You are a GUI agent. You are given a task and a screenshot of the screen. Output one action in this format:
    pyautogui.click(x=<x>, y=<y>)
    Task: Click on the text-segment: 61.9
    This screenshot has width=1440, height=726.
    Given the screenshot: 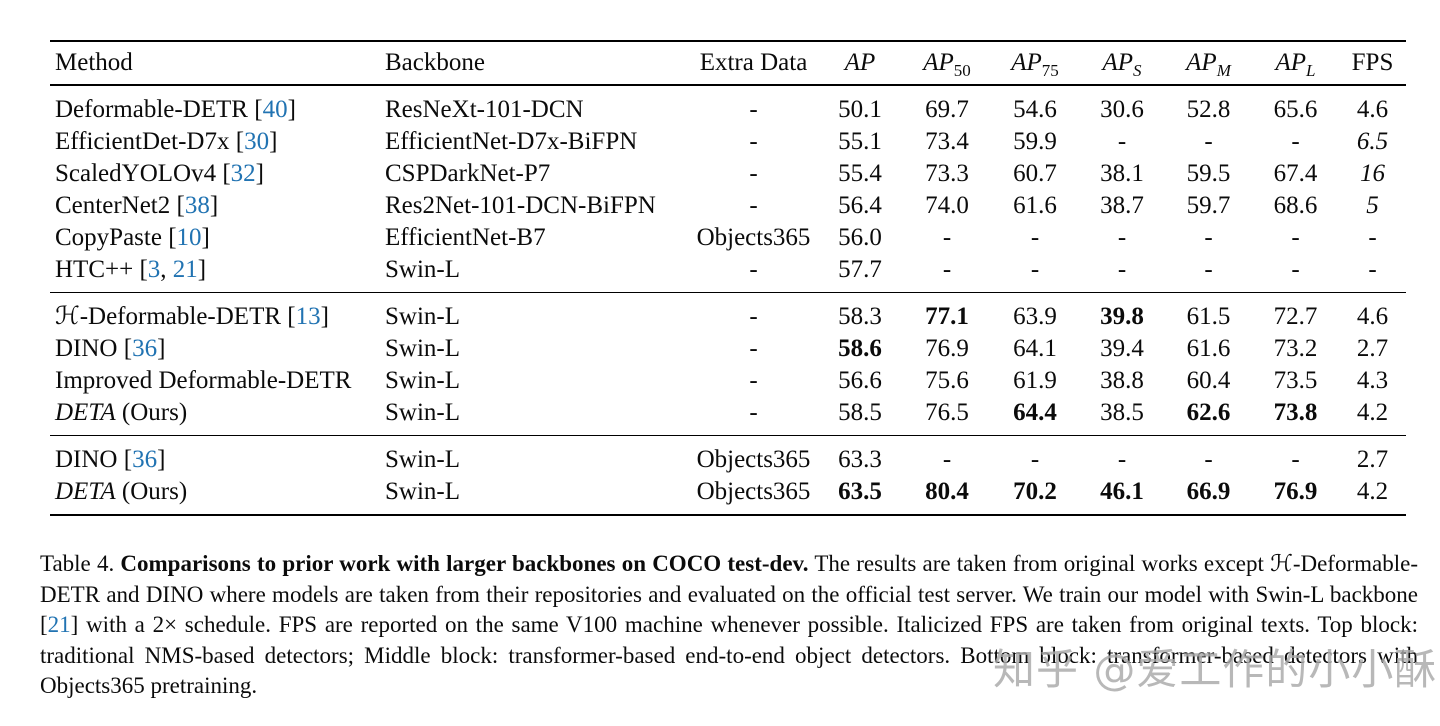 What is the action you would take?
    pyautogui.click(x=1035, y=380)
    